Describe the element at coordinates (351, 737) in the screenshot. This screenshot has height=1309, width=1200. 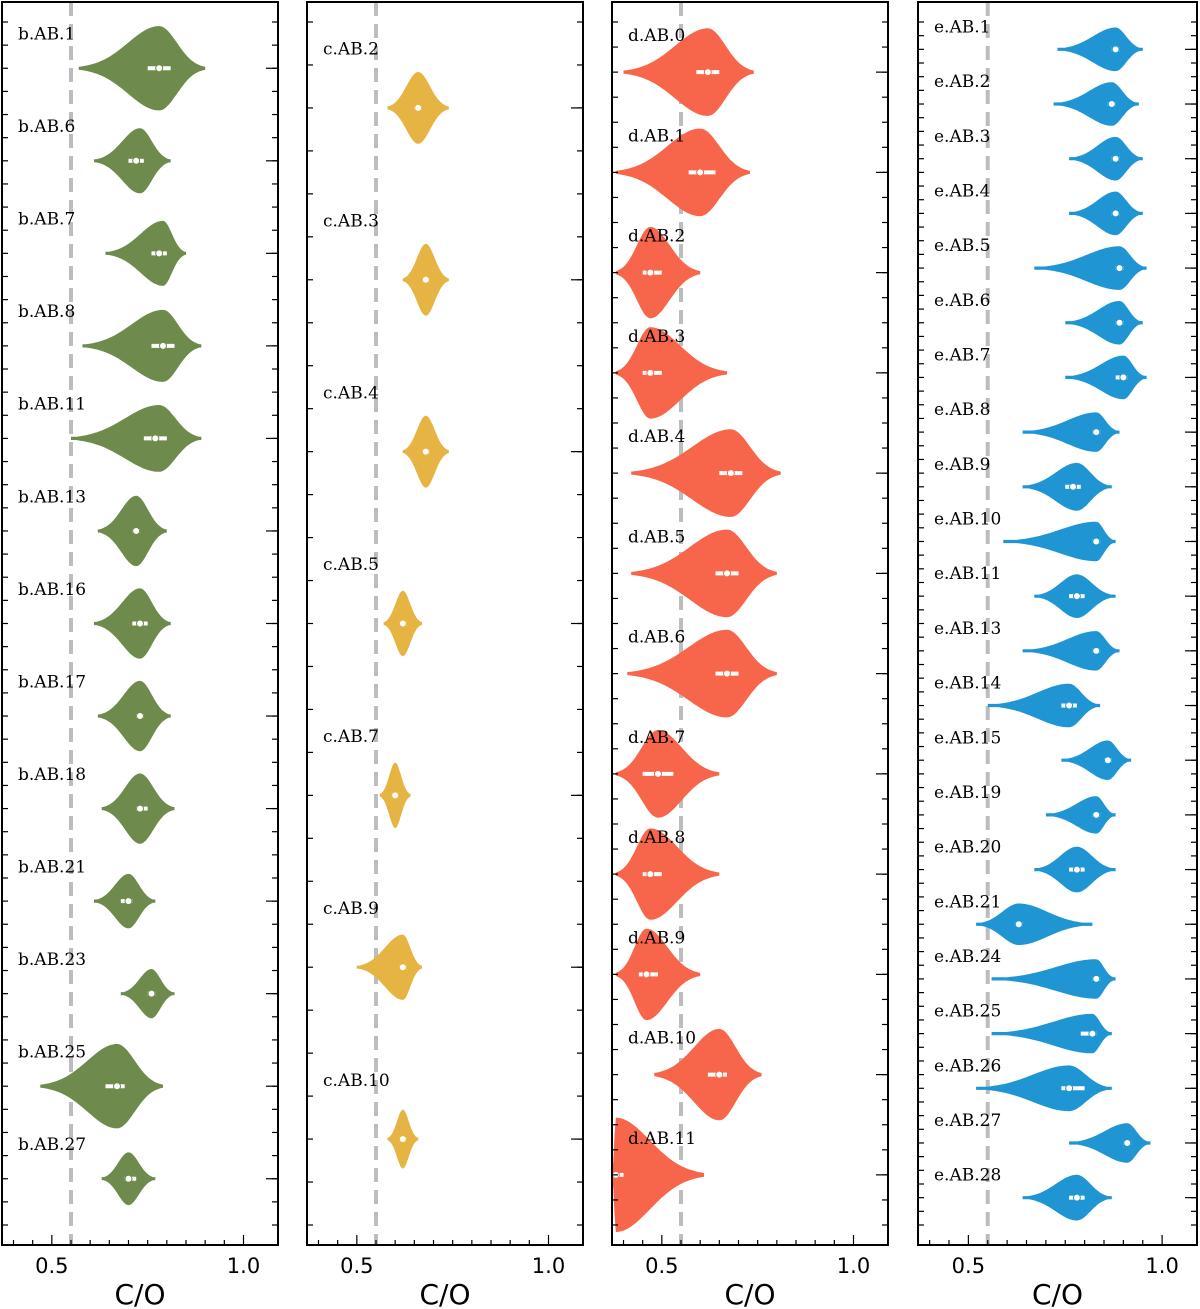
I see `violin-label: c.AB.7` at that location.